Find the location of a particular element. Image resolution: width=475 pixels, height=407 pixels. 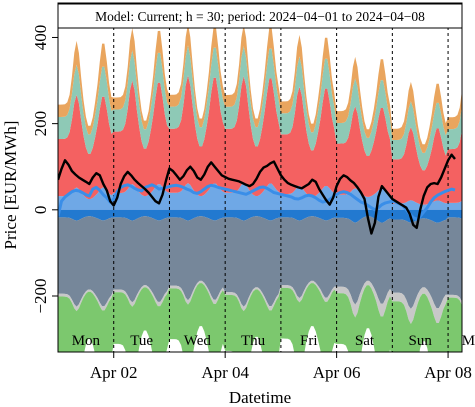

weekday-labels: Mon Tue Wed Thu Fri Sat Sun Mon is located at coordinates (273, 341).